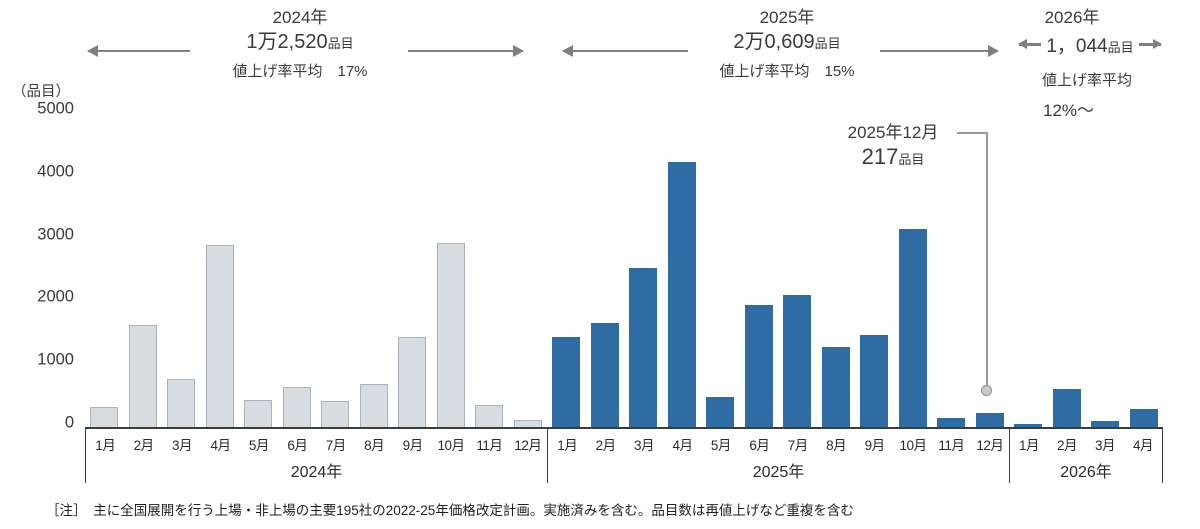  What do you see at coordinates (1028, 425) in the screenshot?
I see `bar-2026年-1月` at bounding box center [1028, 425].